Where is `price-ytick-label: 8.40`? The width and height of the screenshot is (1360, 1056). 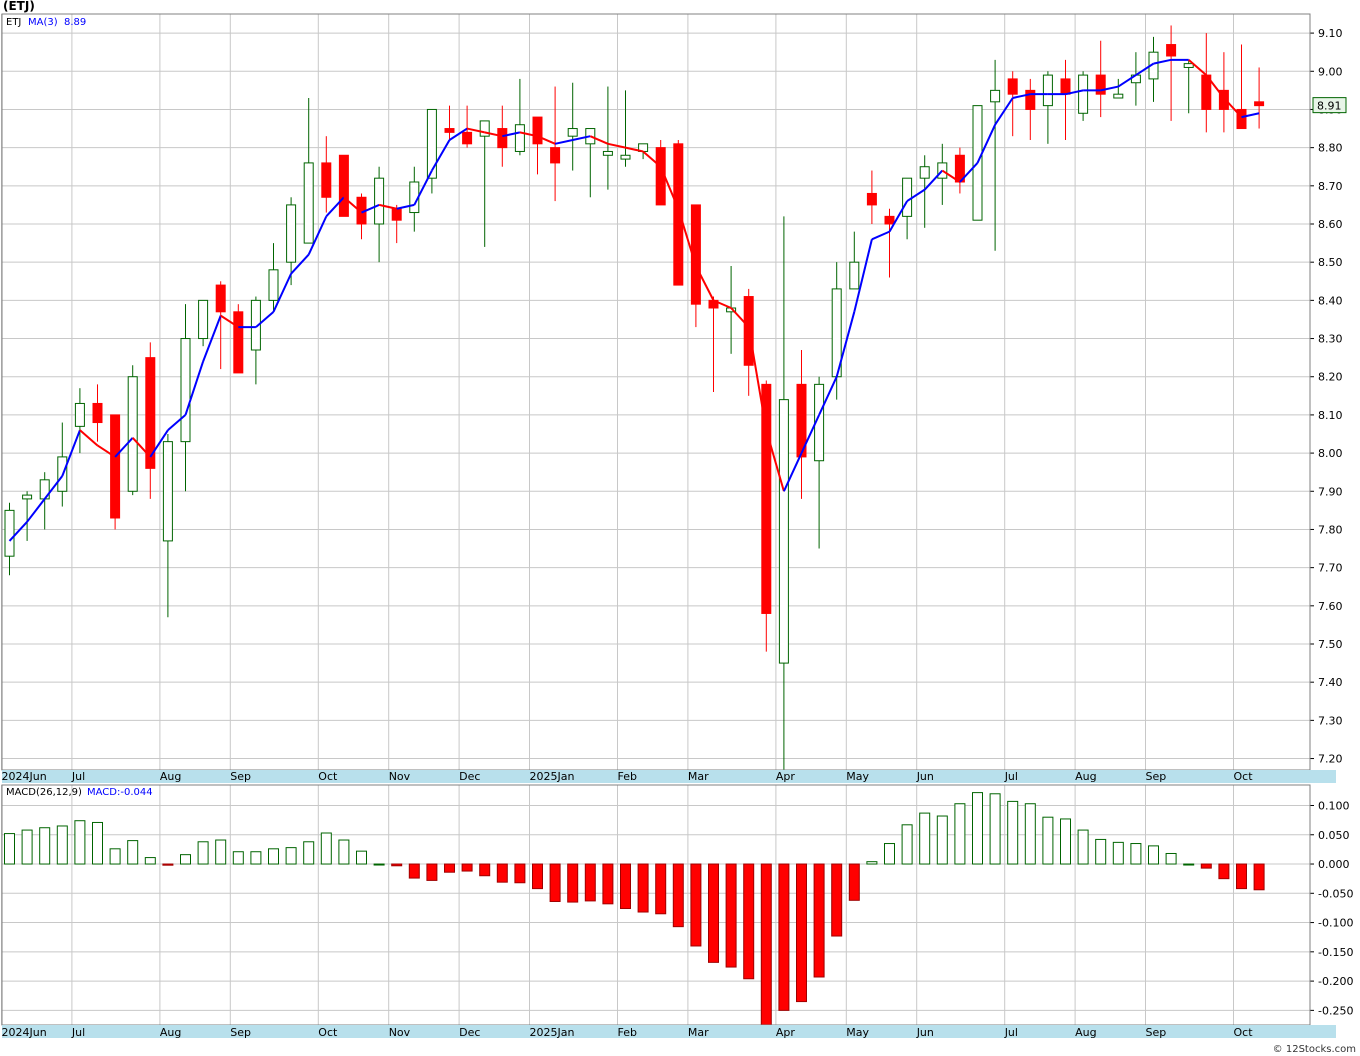 price-ytick-label: 8.40 is located at coordinates (1330, 300).